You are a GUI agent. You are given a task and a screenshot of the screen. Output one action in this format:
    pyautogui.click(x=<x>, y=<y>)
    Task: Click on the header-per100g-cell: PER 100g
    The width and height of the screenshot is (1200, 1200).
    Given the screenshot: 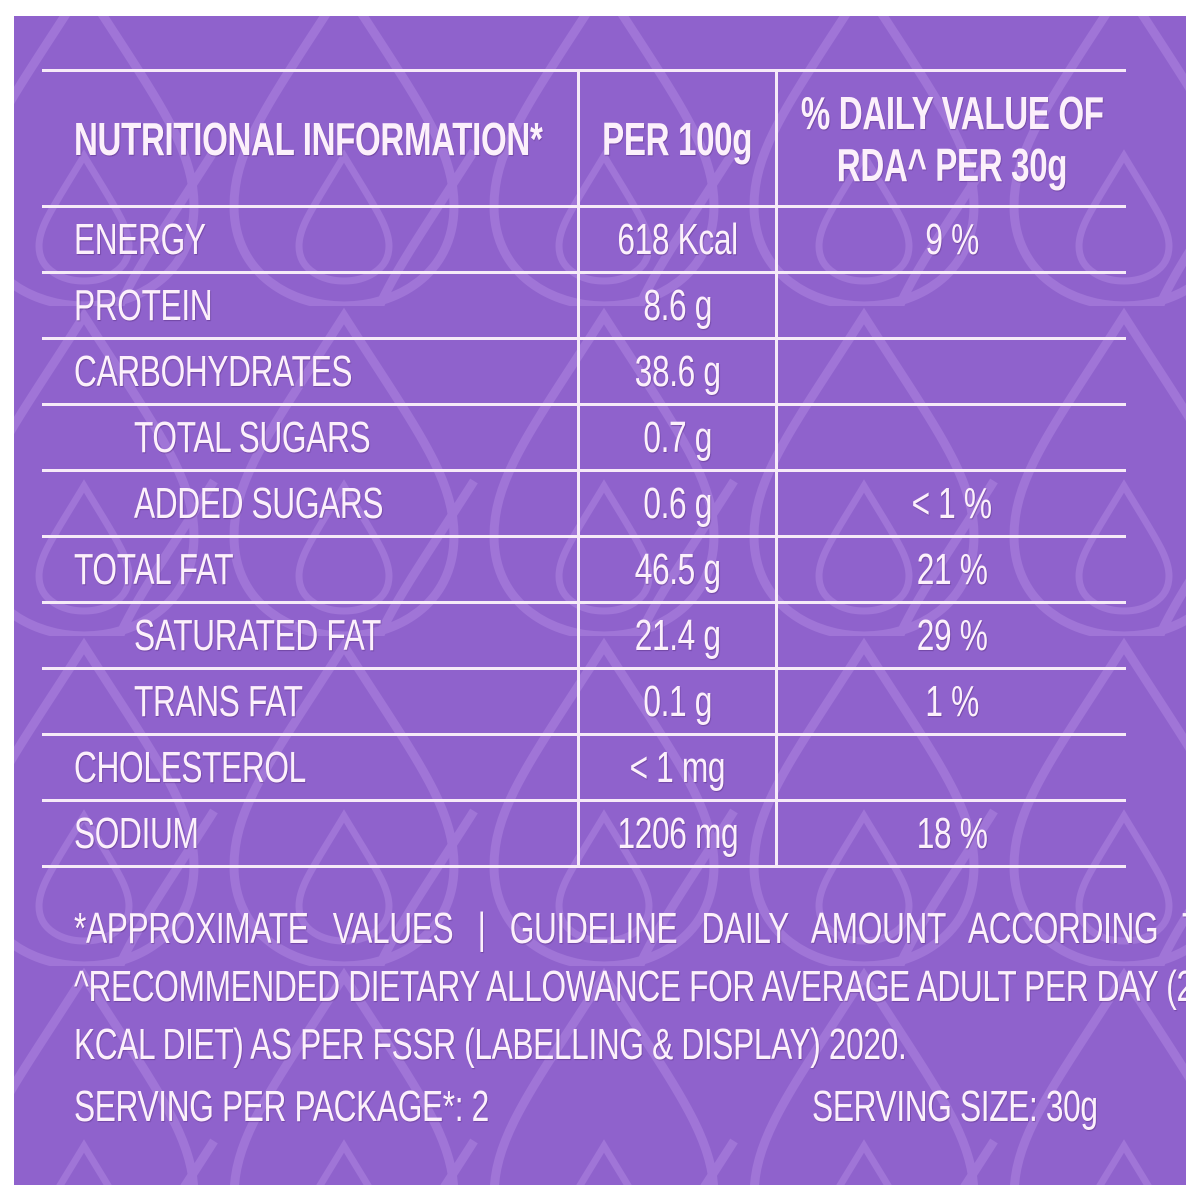 What is the action you would take?
    pyautogui.click(x=677, y=138)
    